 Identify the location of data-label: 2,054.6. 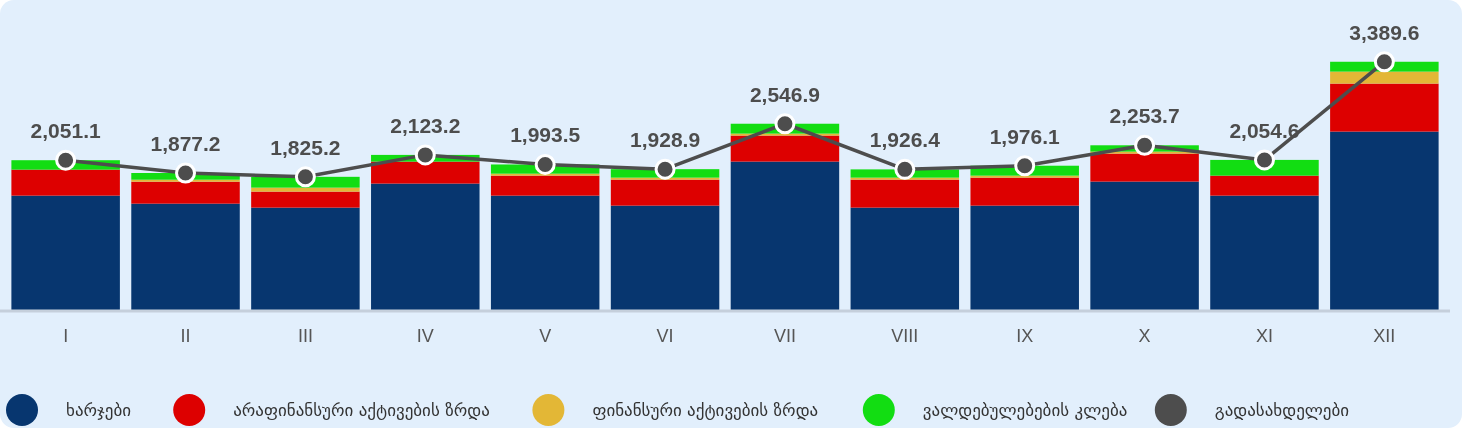
(1264, 130).